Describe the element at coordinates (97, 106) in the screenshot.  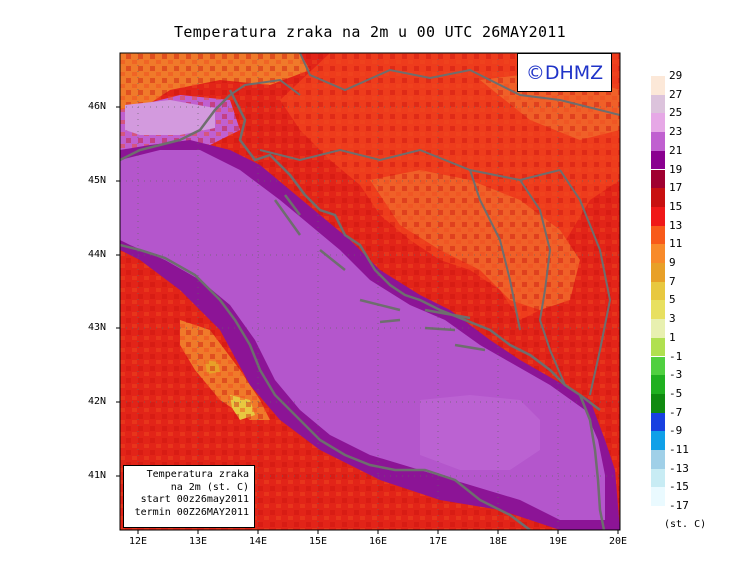
I see `lat-label-46n: 46N` at that location.